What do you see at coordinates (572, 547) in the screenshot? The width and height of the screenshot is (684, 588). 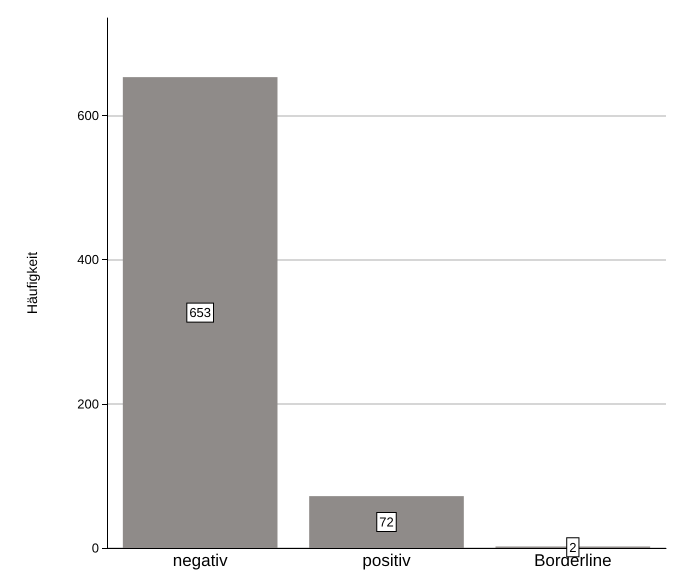 I see `data-label: 2` at bounding box center [572, 547].